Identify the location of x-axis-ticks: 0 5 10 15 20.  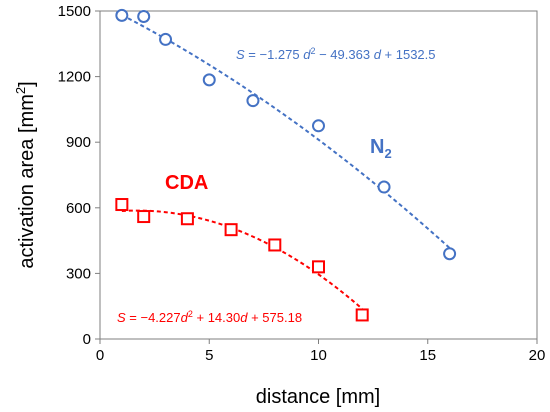
(321, 351).